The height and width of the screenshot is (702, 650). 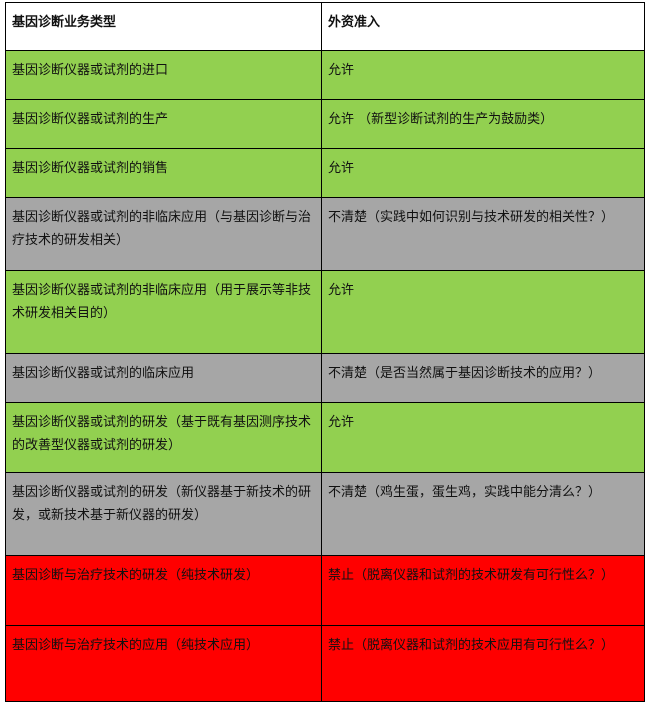 What do you see at coordinates (163, 514) in the screenshot?
I see `business-type-cell: 基因诊断仪器或试剂的研发（新仪器基于新技术的研发，或新技术基于新仪器的研发）` at bounding box center [163, 514].